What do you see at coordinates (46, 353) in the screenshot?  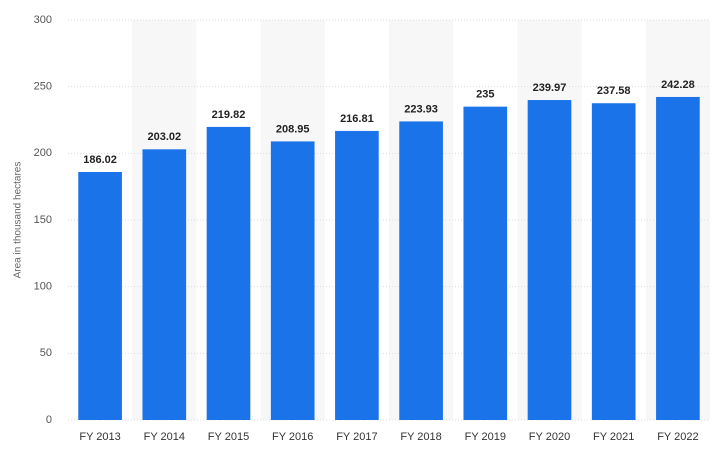 I see `y-tick-label: 50` at bounding box center [46, 353].